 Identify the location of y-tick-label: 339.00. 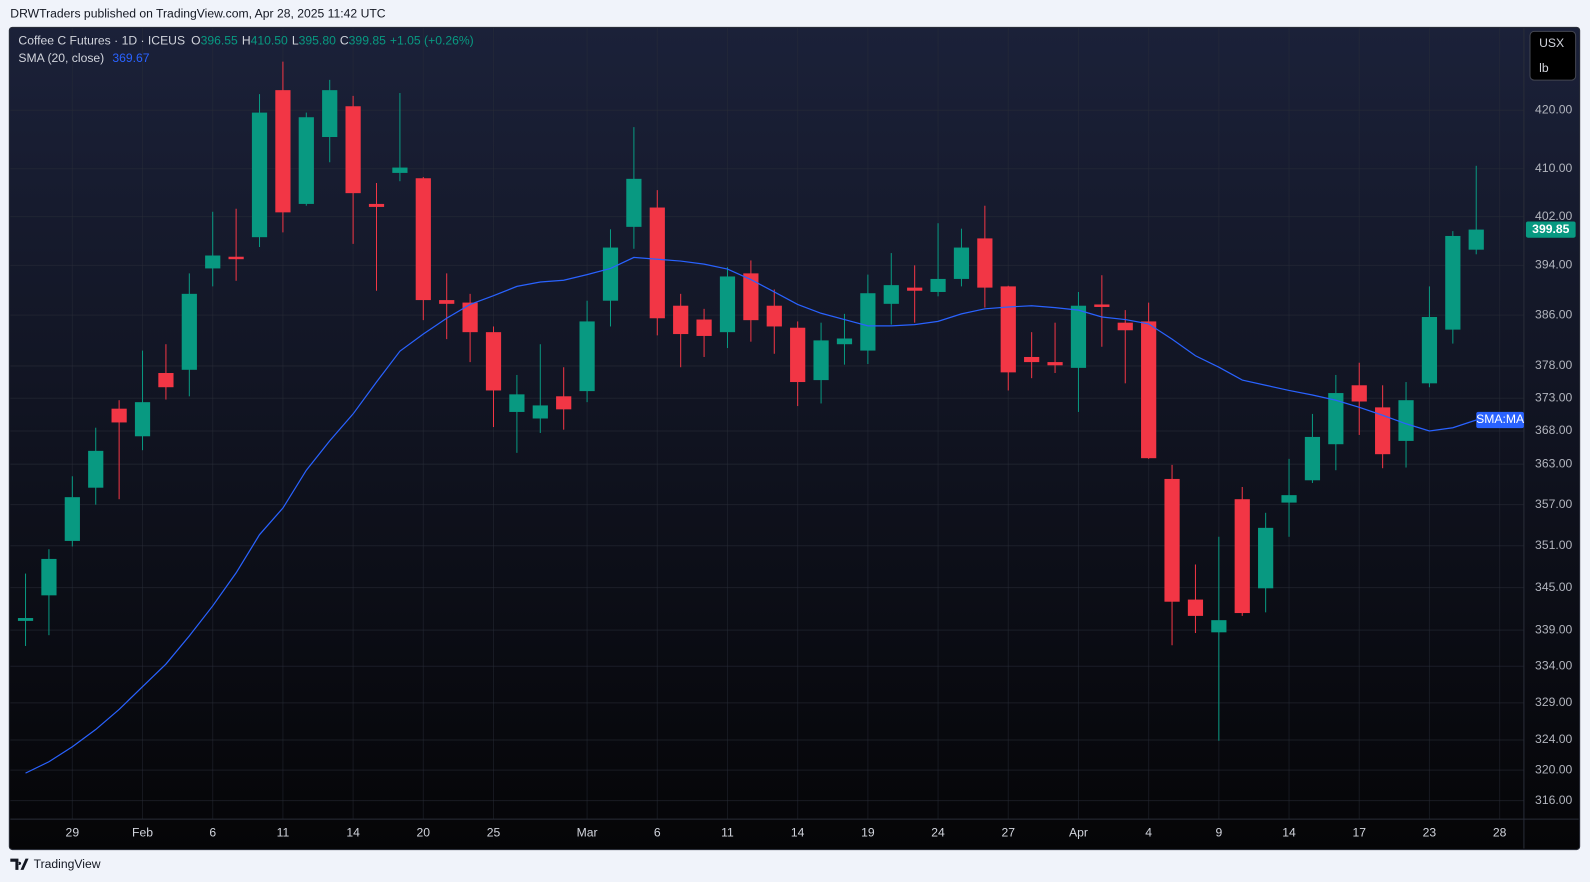
(1553, 629).